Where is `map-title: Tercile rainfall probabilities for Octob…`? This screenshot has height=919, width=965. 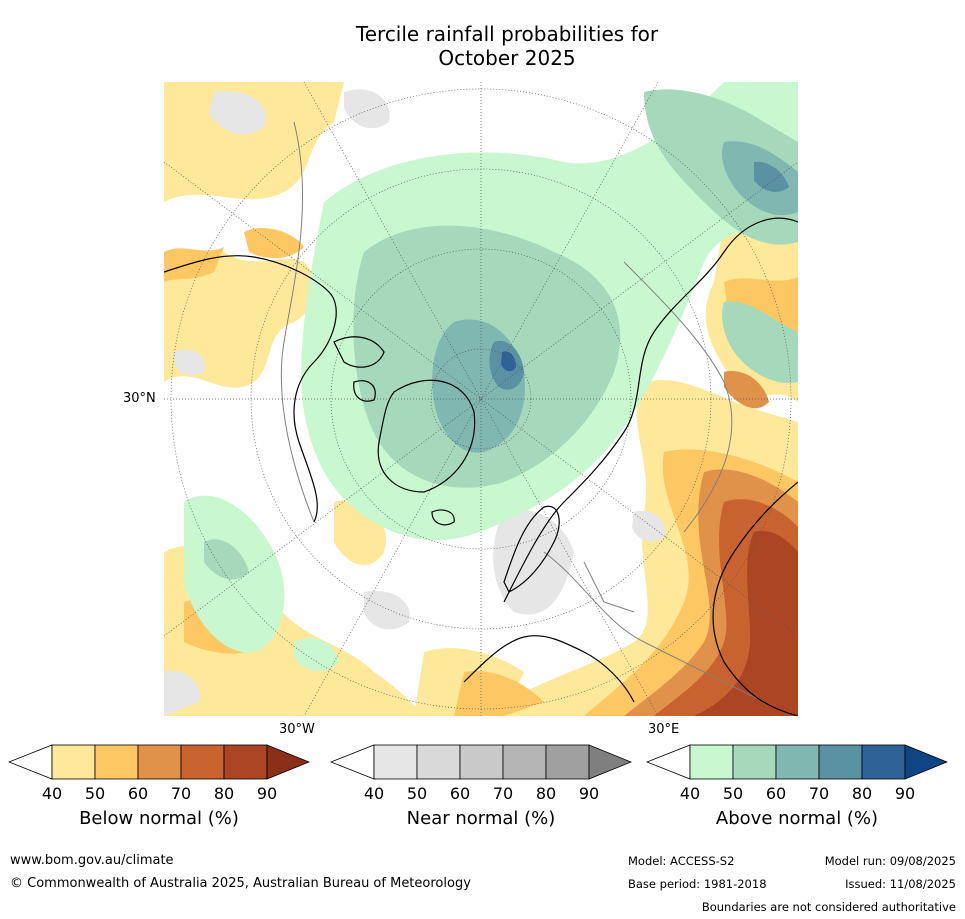
map-title: Tercile rainfall probabilities for Octob… is located at coordinates (482, 46).